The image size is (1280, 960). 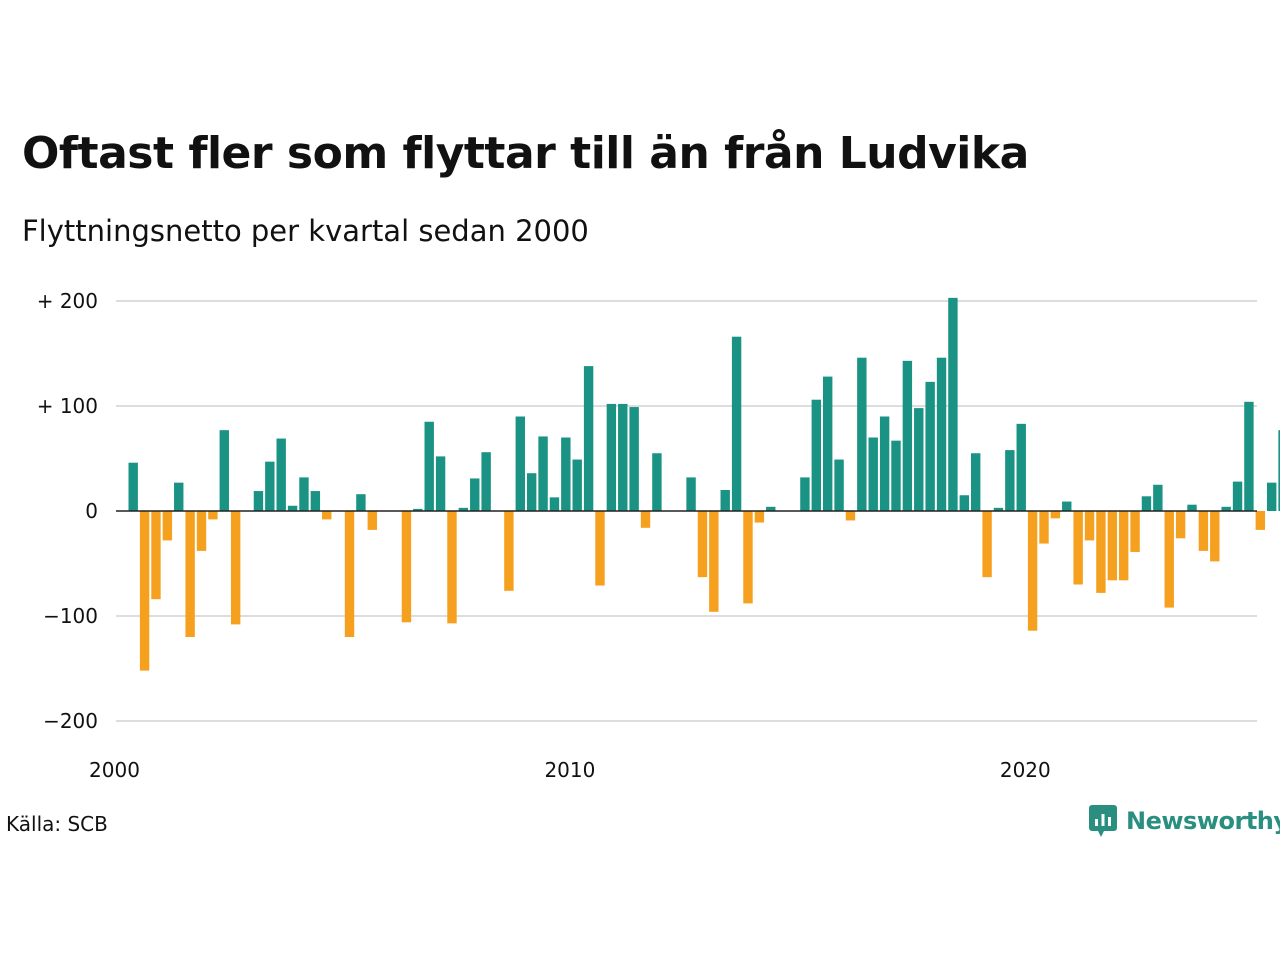 What do you see at coordinates (305, 231) in the screenshot?
I see `chart-subtitle: Flyttningsnetto per kvartal sedan 2000` at bounding box center [305, 231].